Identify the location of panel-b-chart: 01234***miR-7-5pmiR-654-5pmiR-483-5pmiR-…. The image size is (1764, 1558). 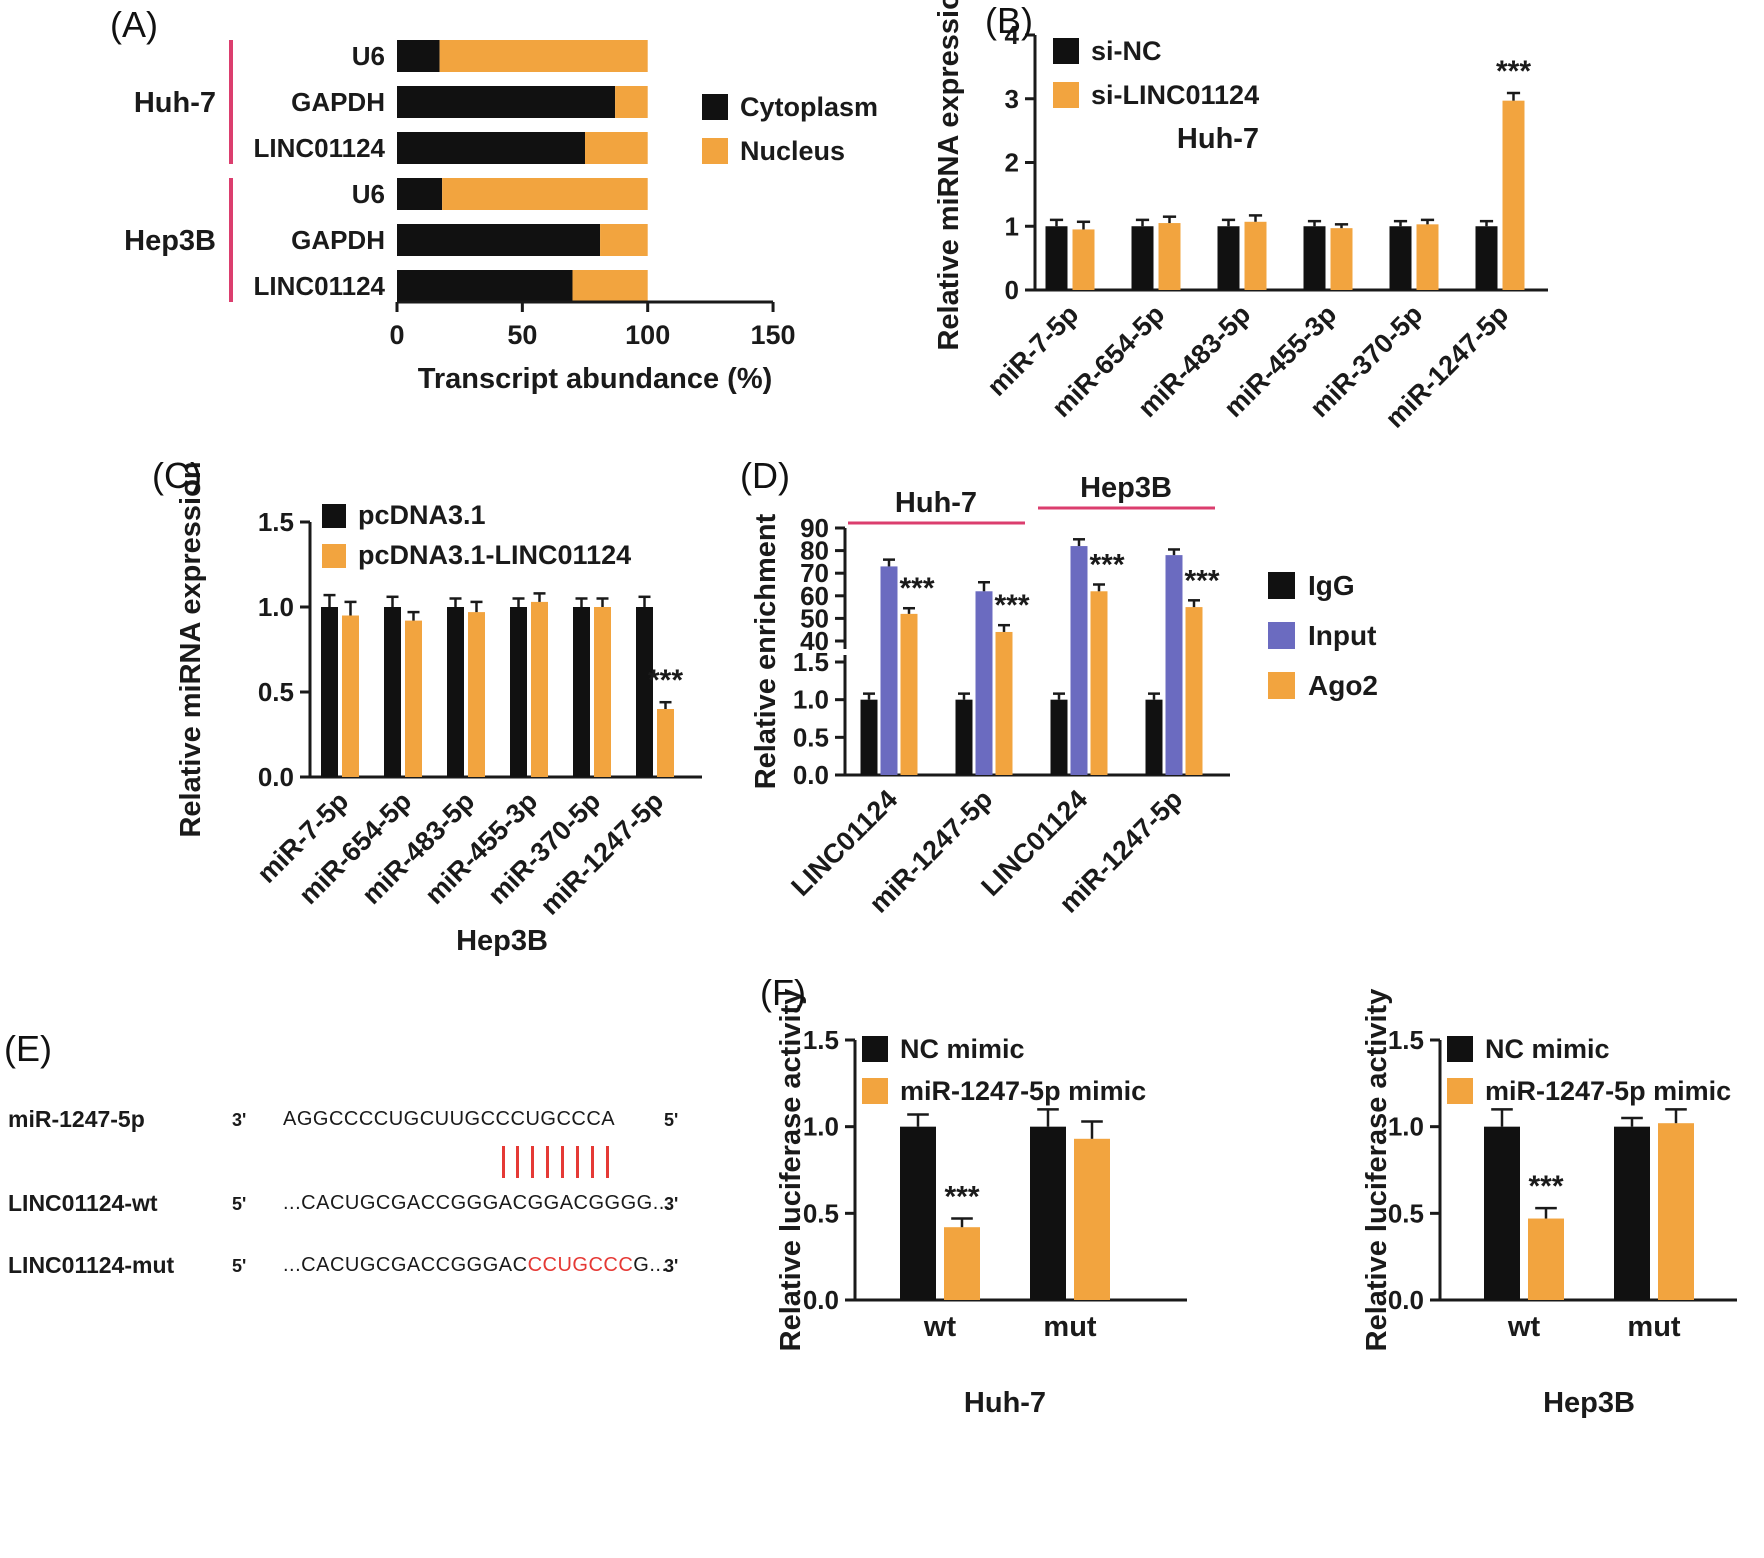
(1240, 217).